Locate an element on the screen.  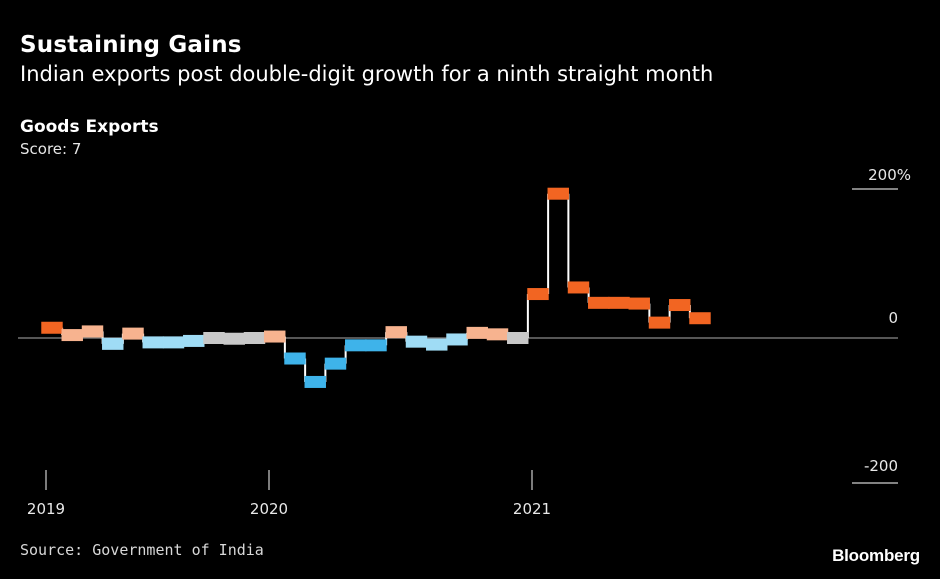
x-tick-label-2020: 2020 is located at coordinates (269, 509).